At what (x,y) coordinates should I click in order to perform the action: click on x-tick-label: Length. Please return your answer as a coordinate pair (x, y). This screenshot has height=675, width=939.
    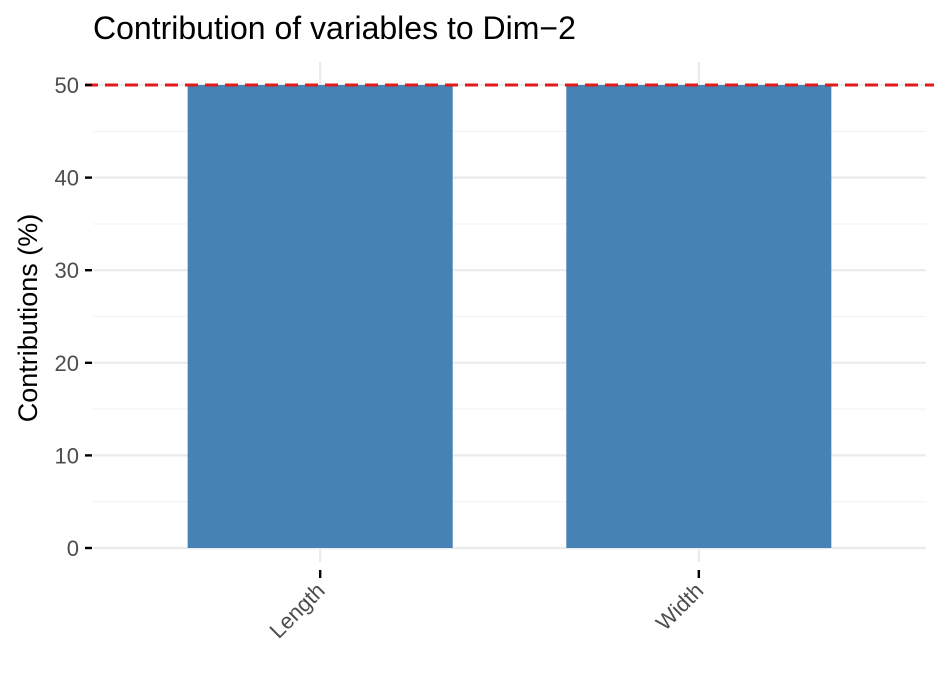
    Looking at the image, I should click on (296, 610).